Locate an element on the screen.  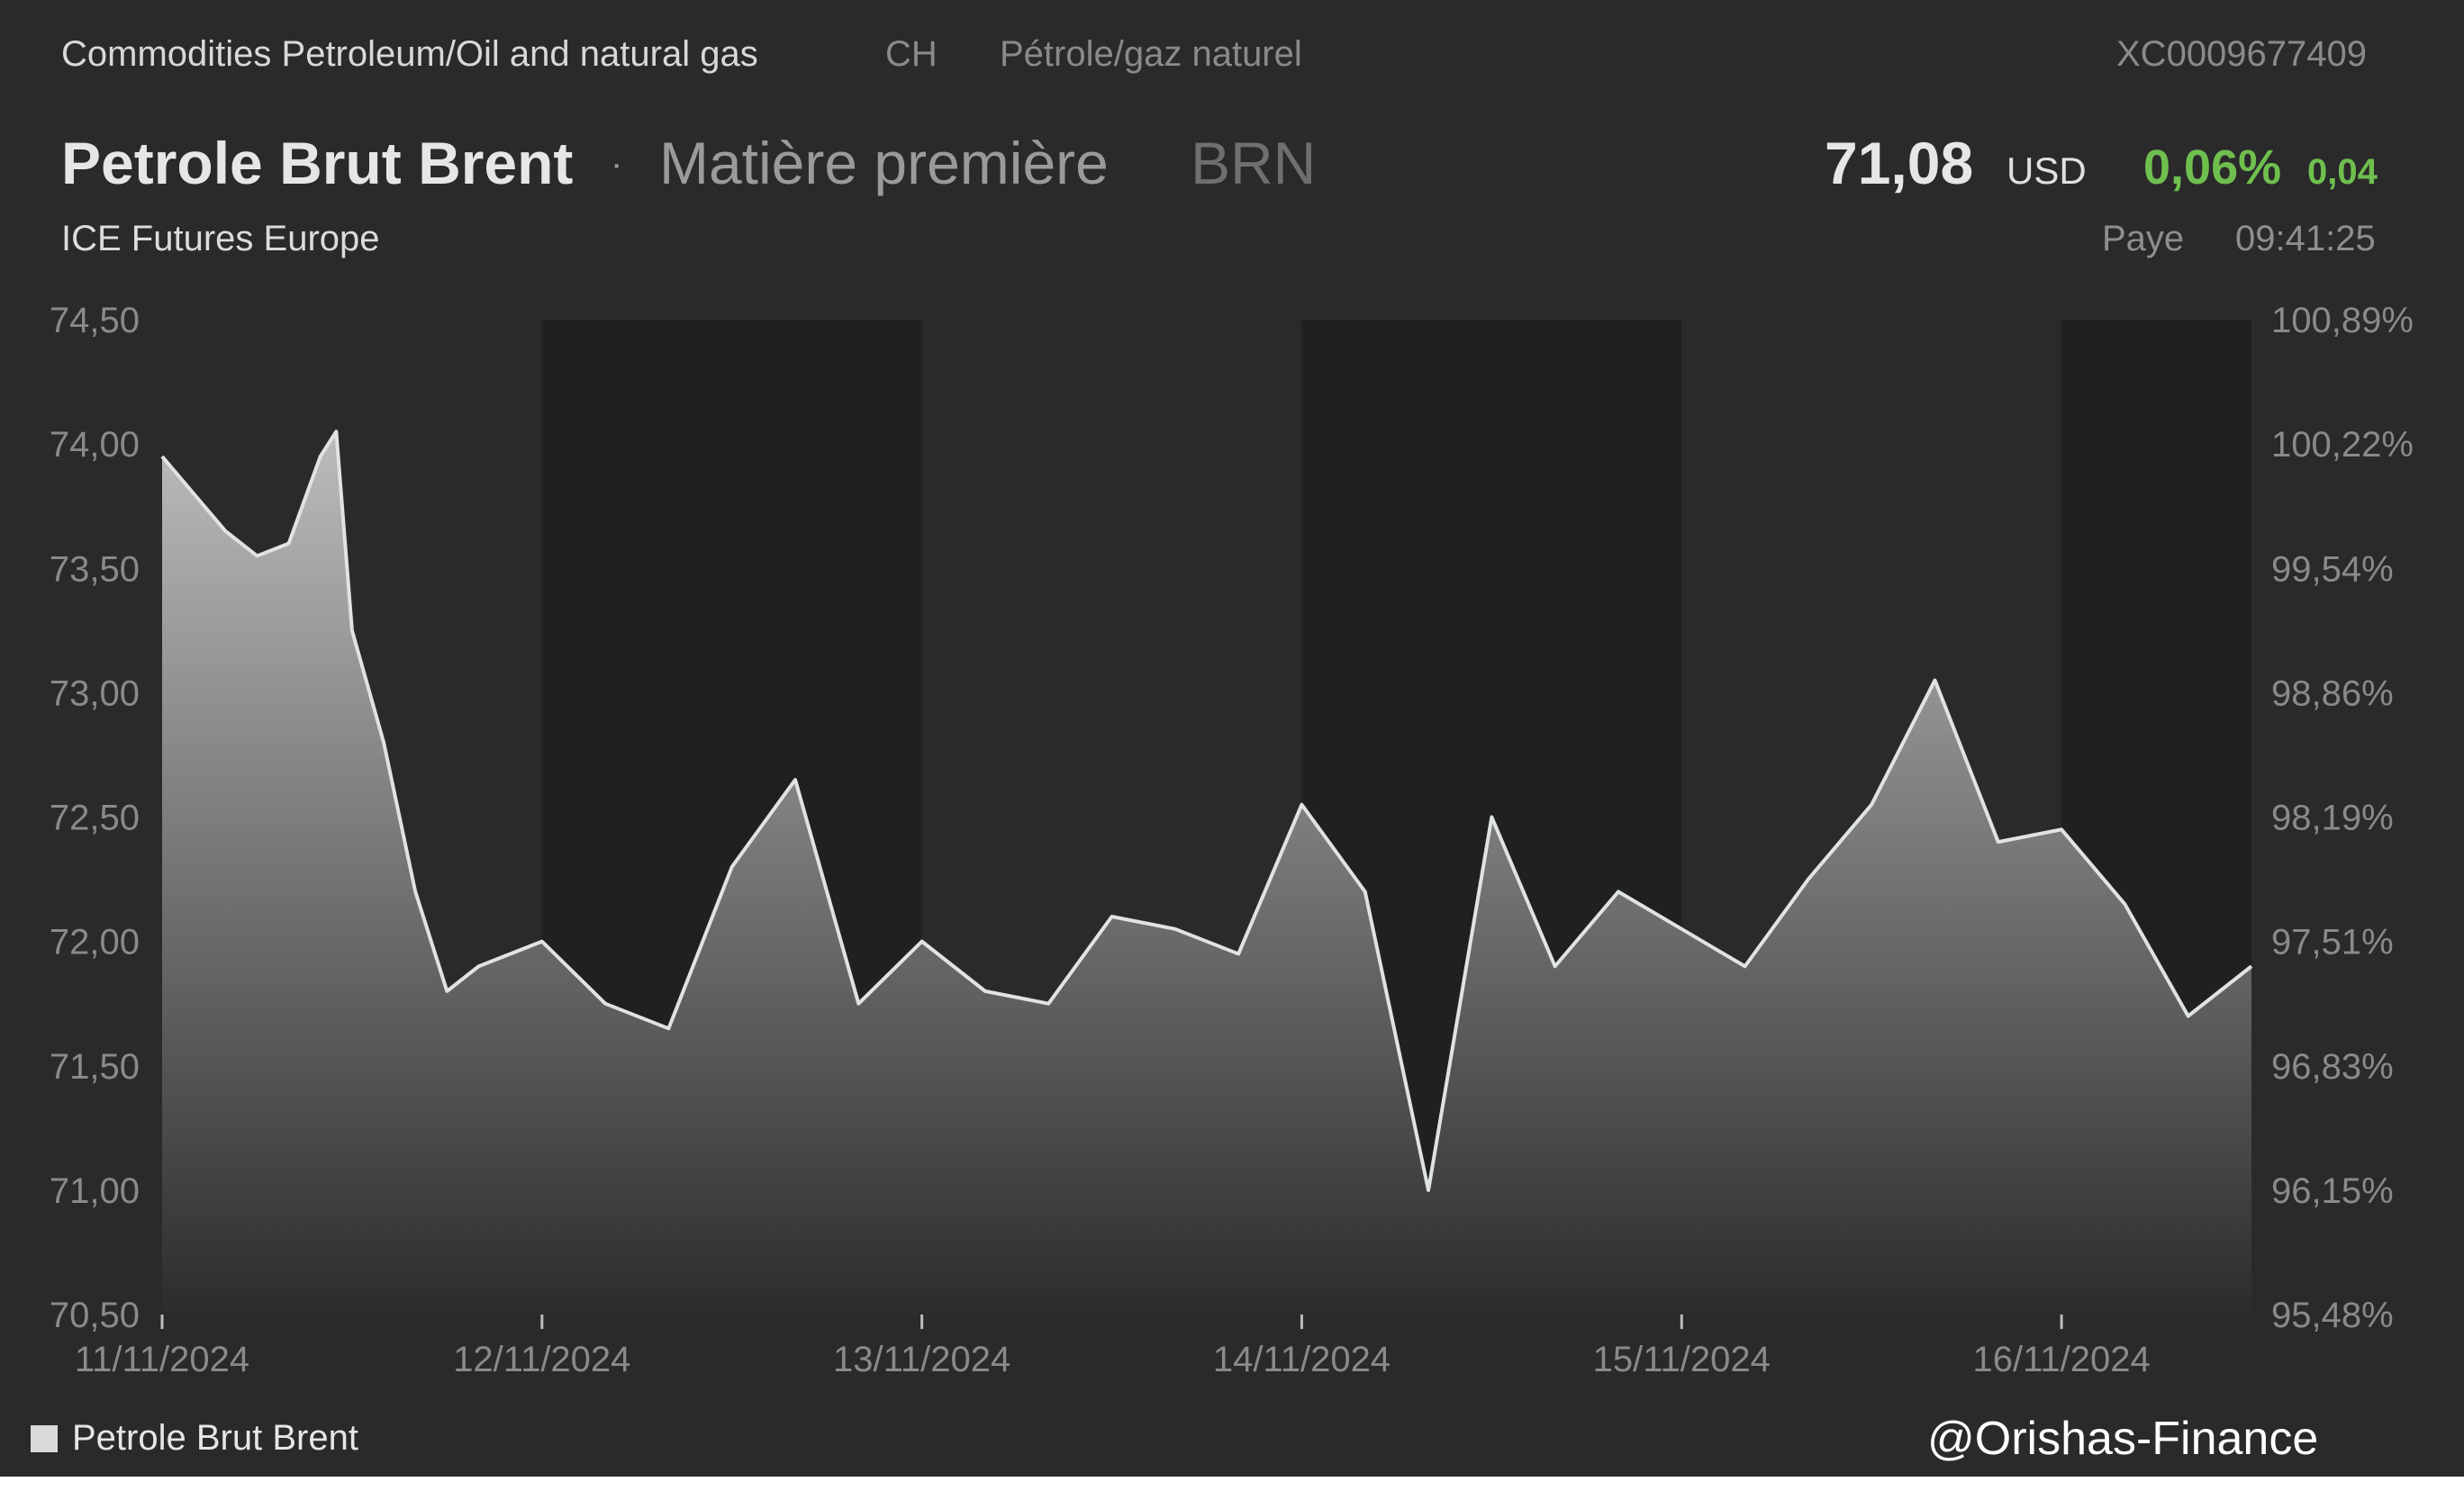
y-tick-left: 72,00 is located at coordinates (95, 942).